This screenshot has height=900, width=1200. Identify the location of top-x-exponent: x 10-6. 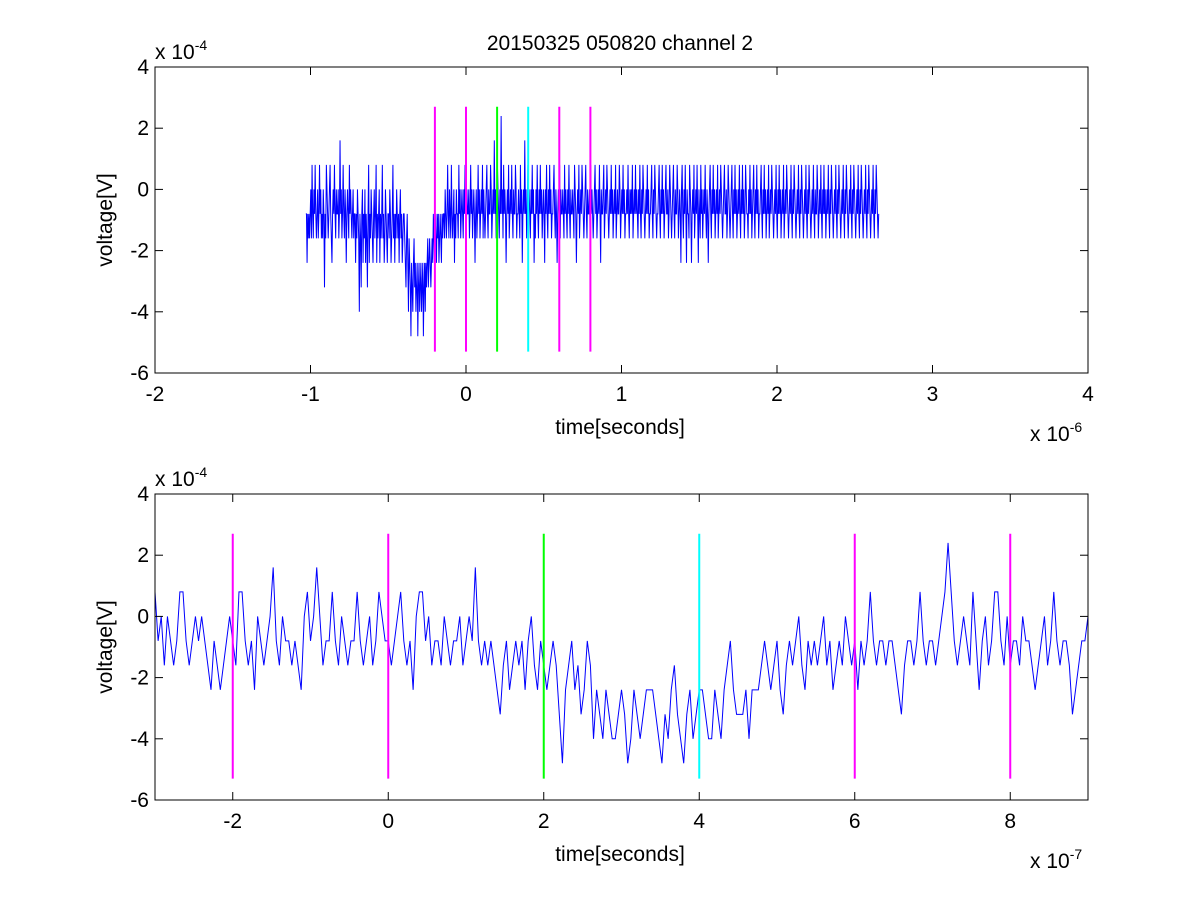
(1056, 432).